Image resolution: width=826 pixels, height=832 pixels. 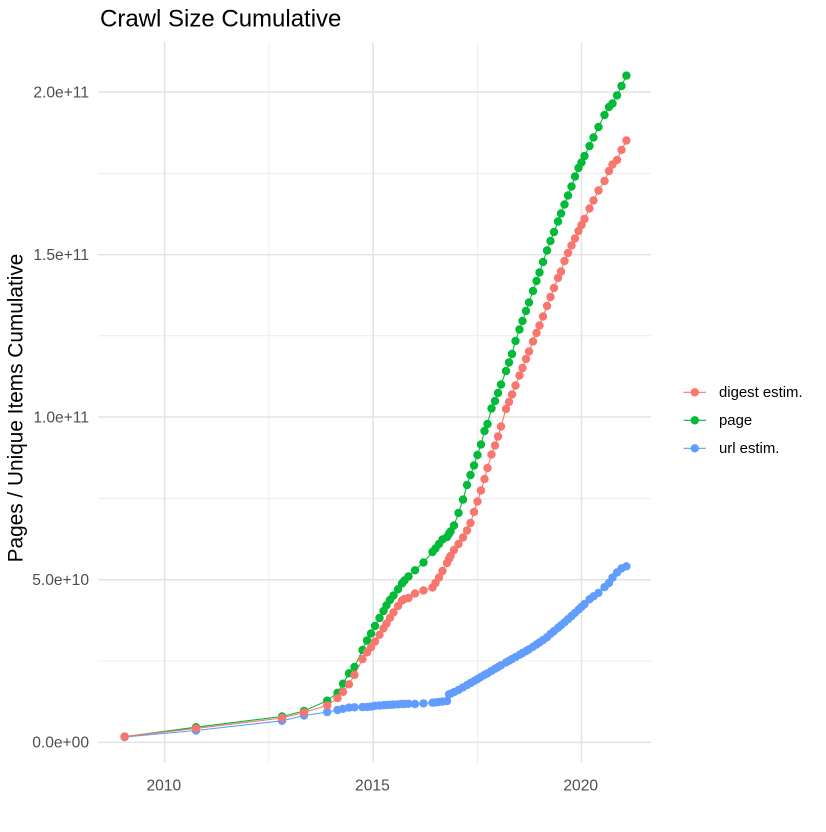 What do you see at coordinates (60, 743) in the screenshot?
I see `svg-text: 0.0e+00` at bounding box center [60, 743].